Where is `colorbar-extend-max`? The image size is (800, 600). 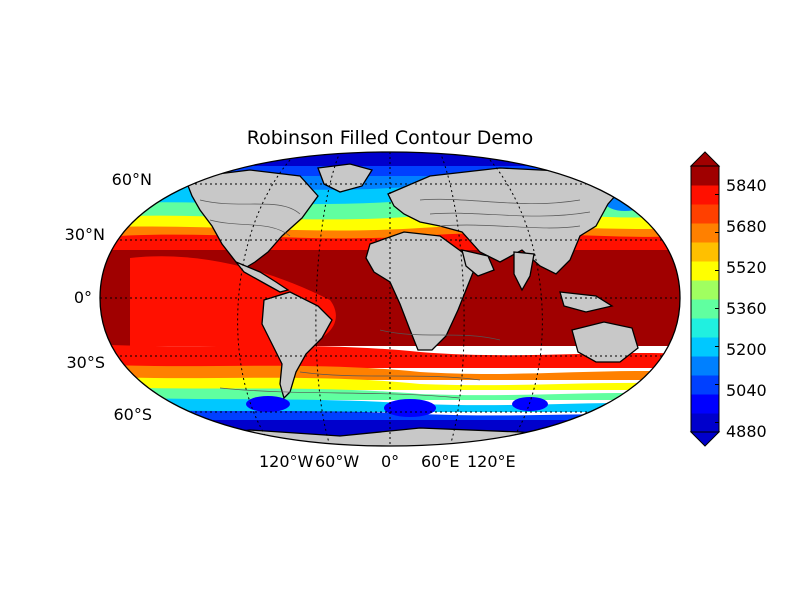 colorbar-extend-max is located at coordinates (705, 159).